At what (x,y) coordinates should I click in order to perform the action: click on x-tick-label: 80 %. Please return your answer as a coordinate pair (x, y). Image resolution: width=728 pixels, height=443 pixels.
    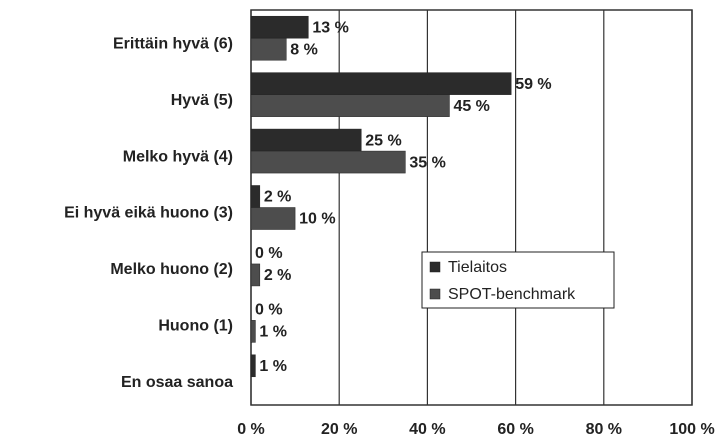
    Looking at the image, I should click on (604, 429).